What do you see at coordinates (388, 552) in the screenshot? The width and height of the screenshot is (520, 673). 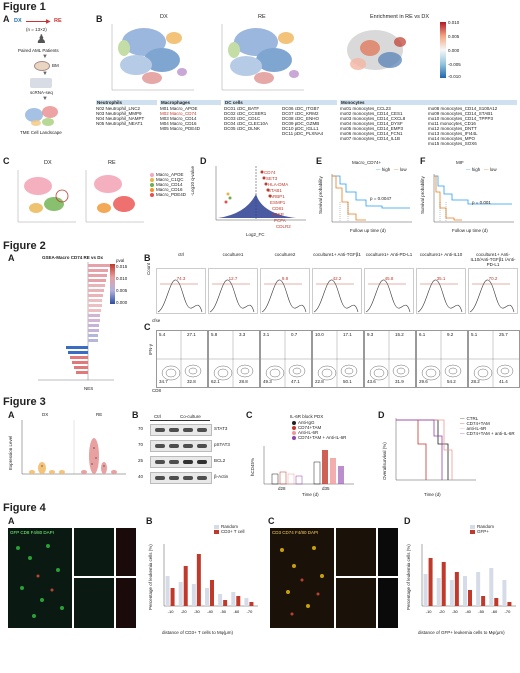 I see `fig4c-micrograph-zoom3` at bounding box center [388, 552].